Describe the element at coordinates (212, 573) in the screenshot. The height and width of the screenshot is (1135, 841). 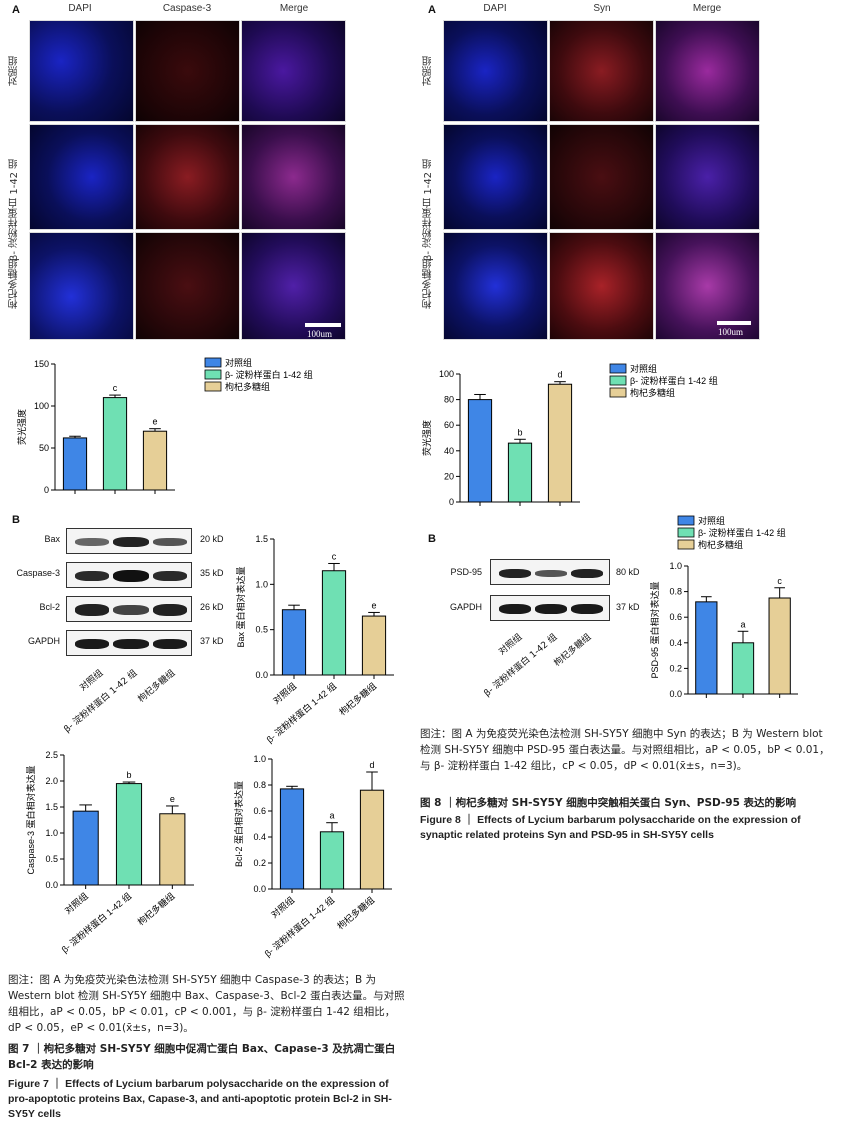
I see `wb-kd-caspase3: 35 kD` at that location.